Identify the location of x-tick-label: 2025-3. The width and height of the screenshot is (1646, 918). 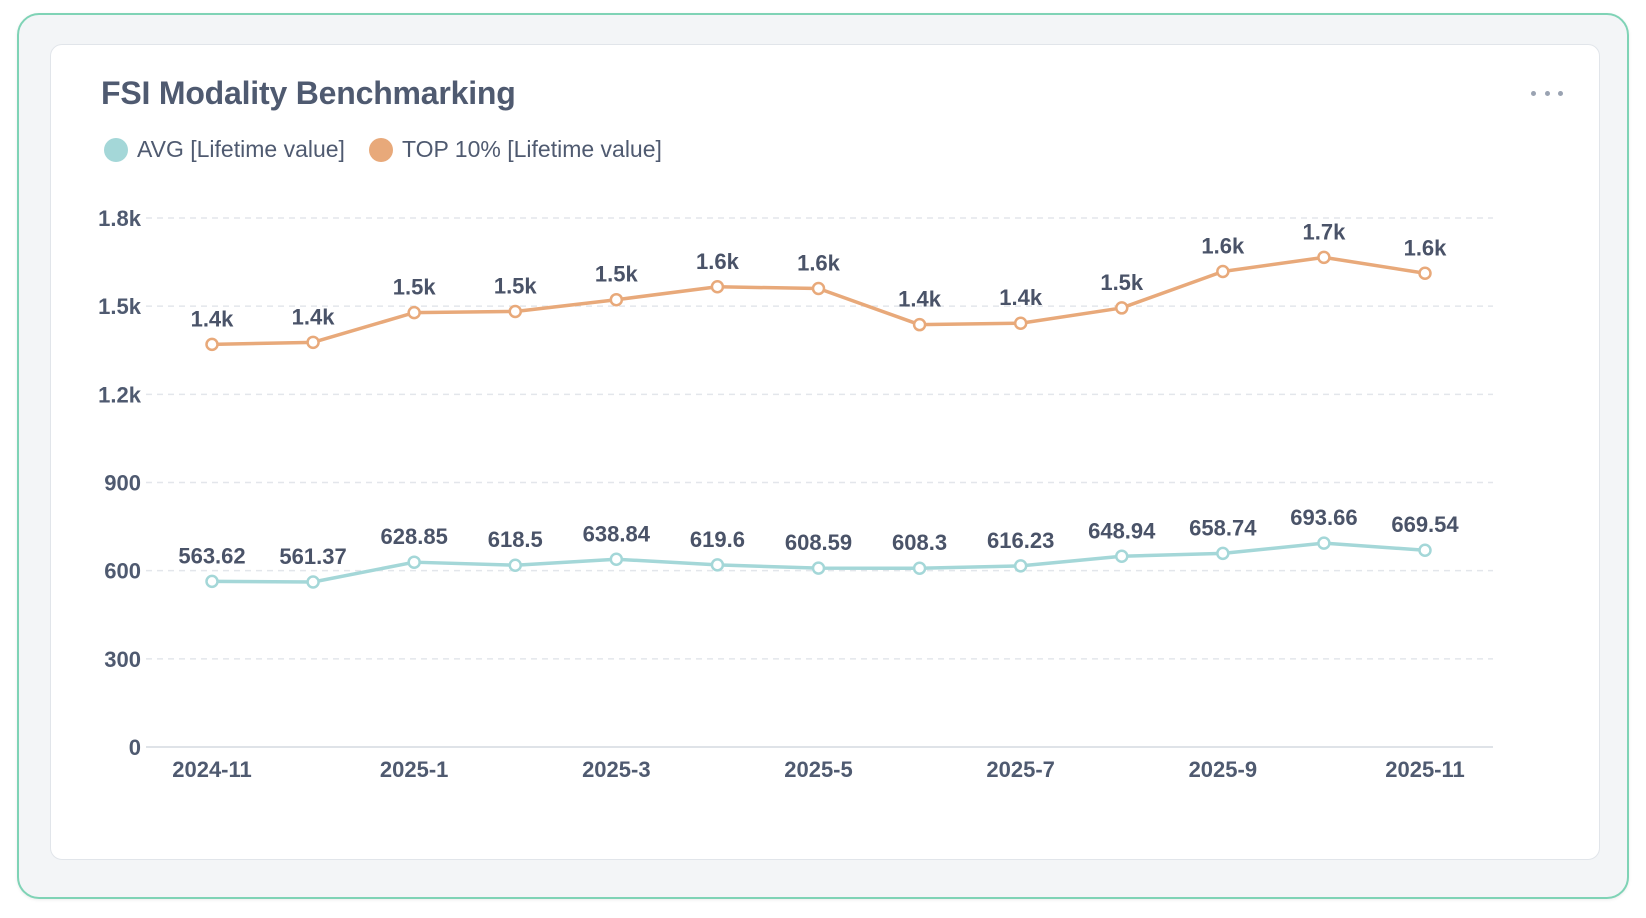
(616, 769).